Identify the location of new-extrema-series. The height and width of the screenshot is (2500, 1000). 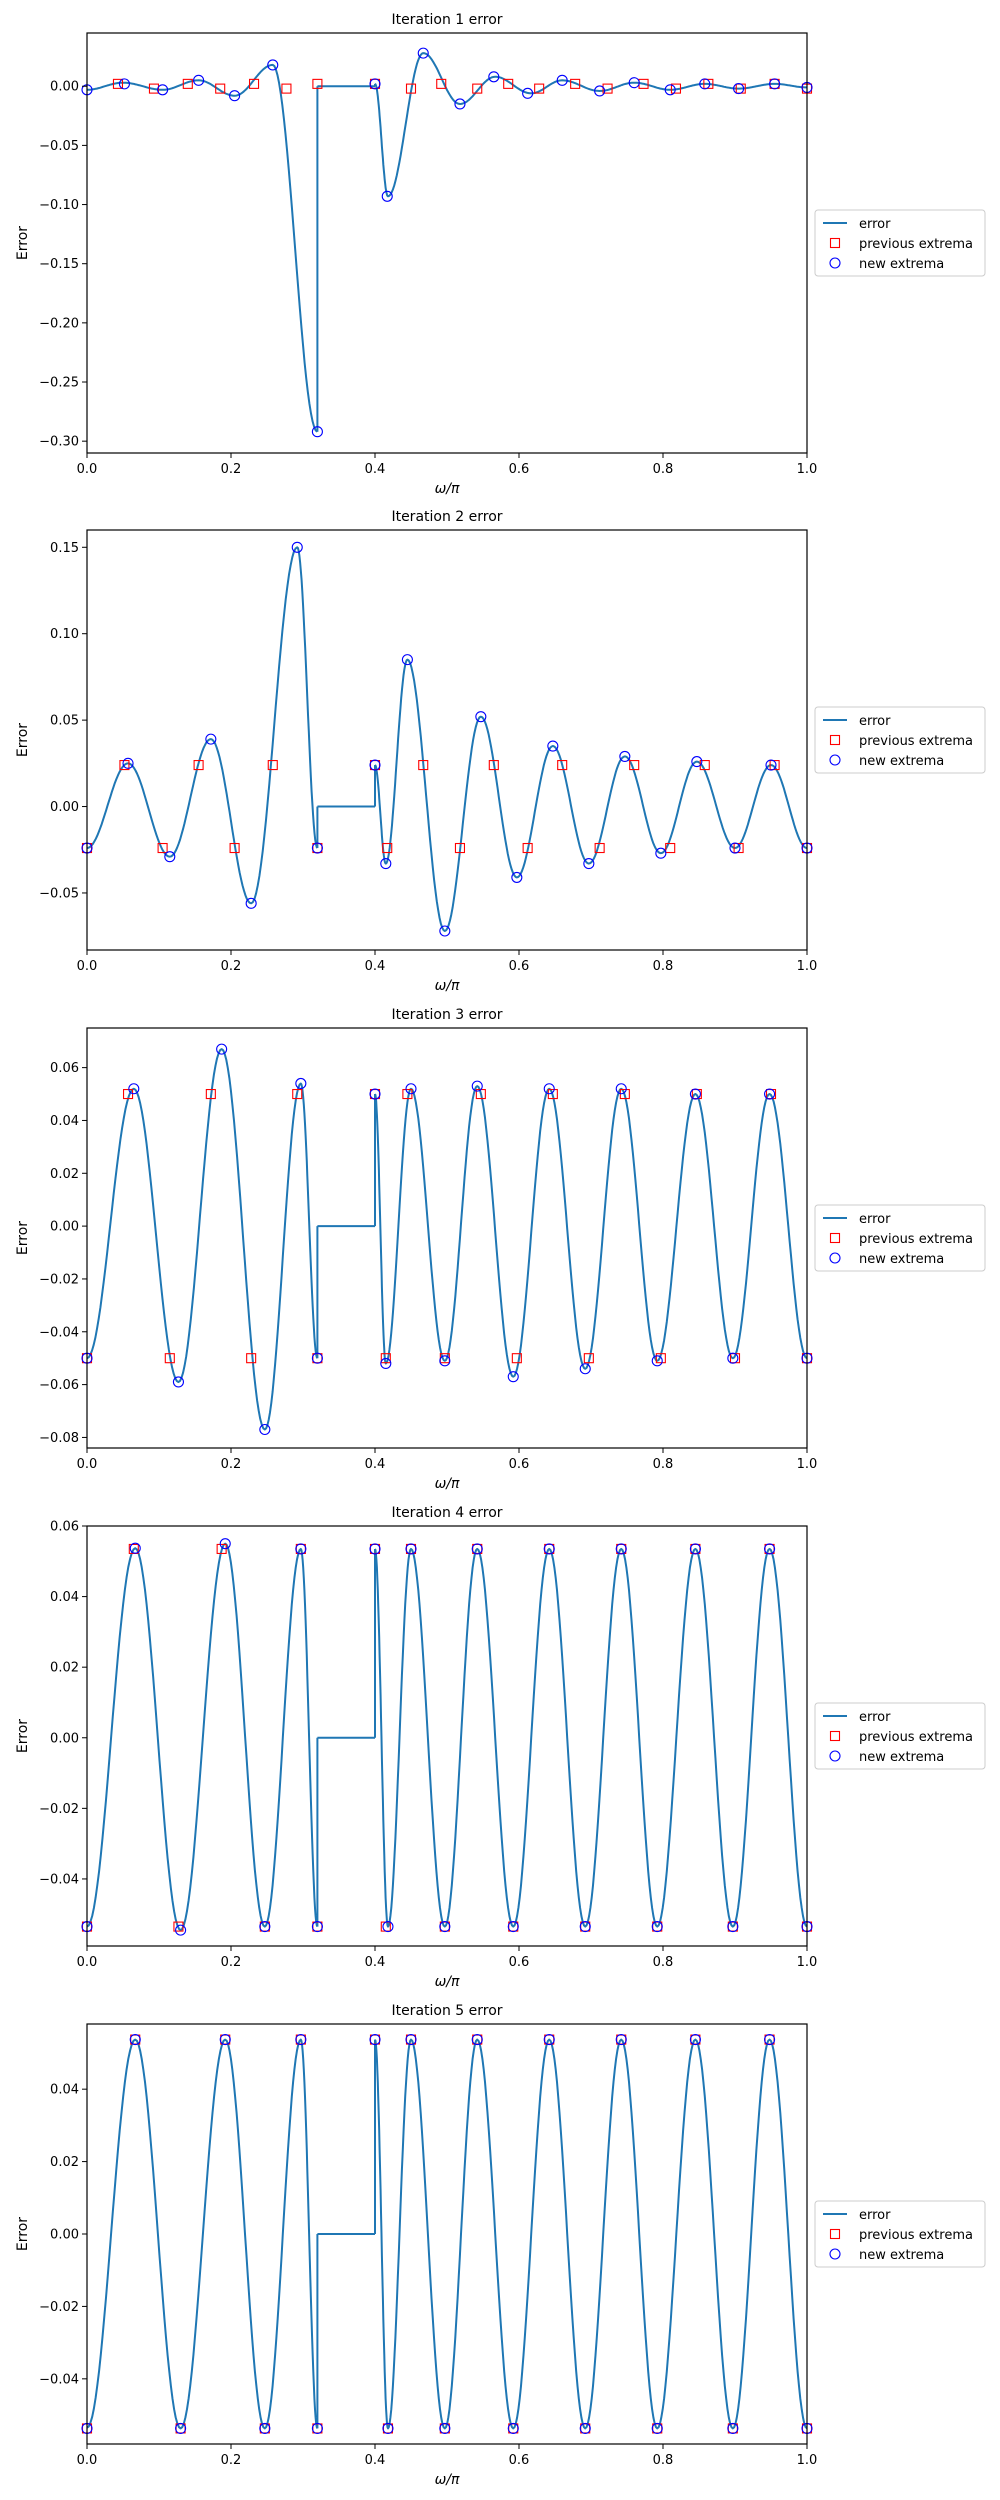
(447, 739).